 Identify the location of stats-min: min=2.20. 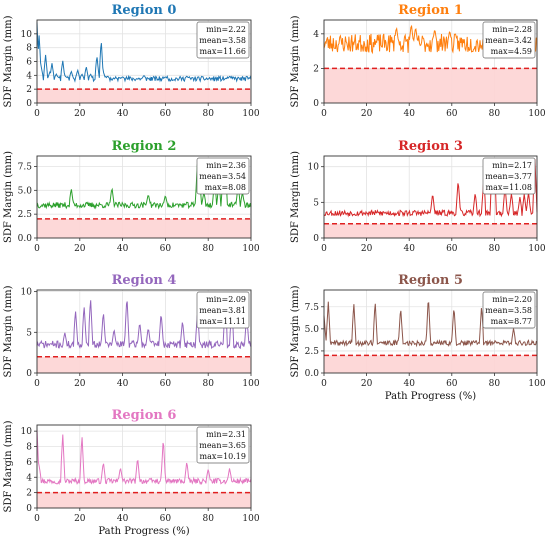
(512, 299).